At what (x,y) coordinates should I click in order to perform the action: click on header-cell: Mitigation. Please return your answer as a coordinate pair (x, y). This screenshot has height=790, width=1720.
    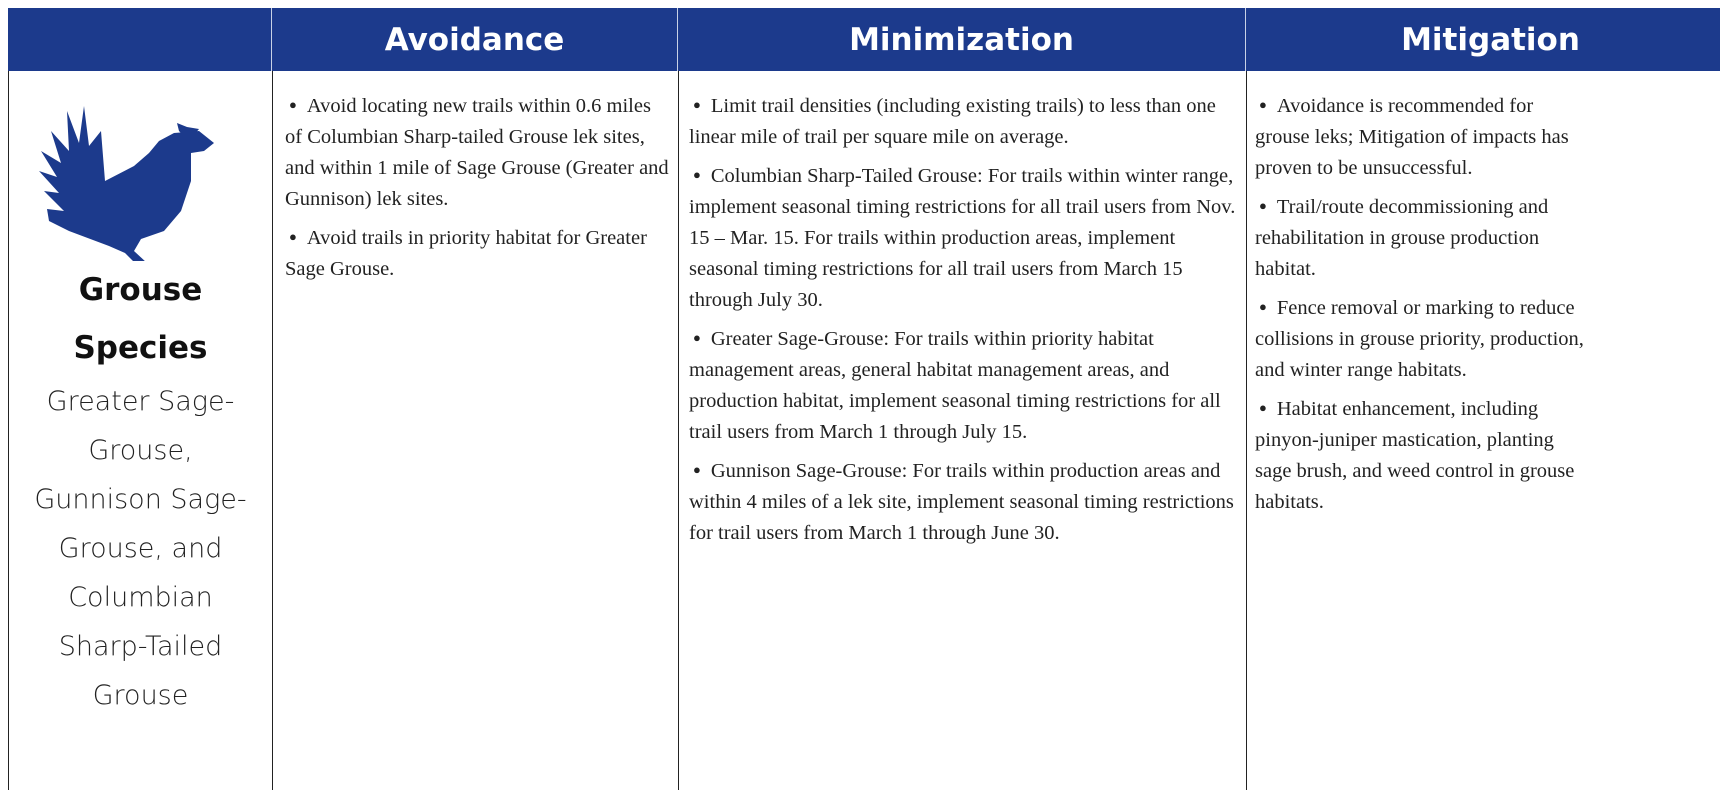
    Looking at the image, I should click on (1483, 39).